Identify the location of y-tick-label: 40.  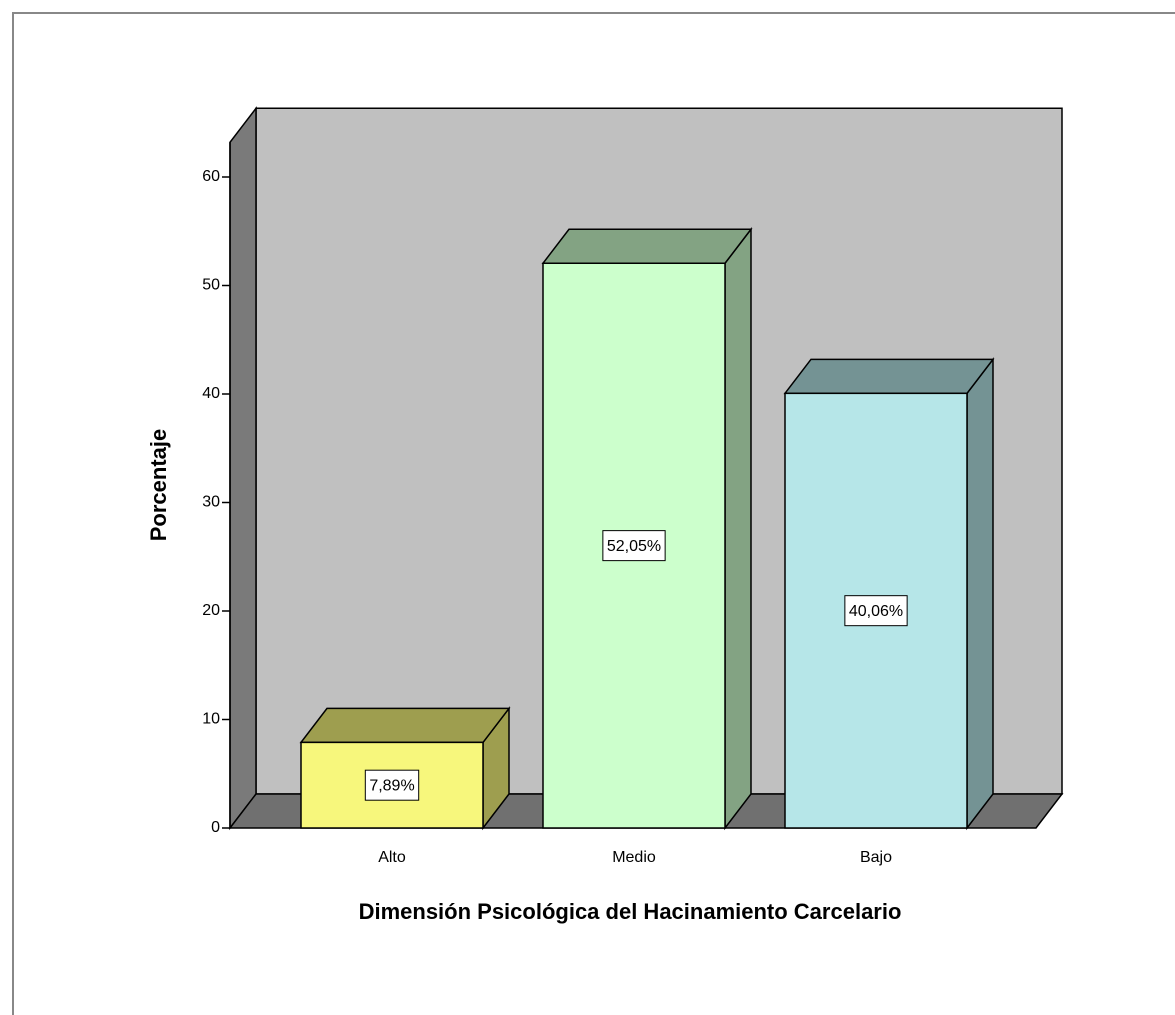
(211, 393).